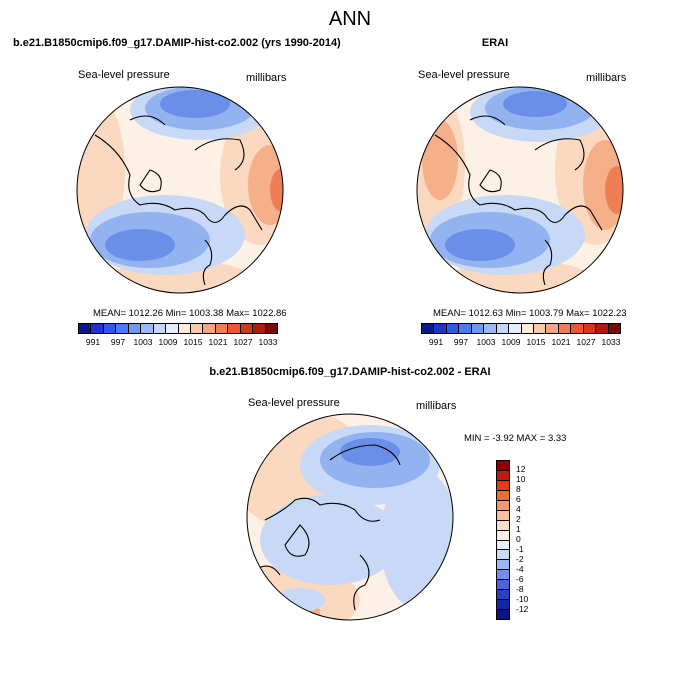 This screenshot has width=700, height=700. I want to click on colorbar-tick-label: -4, so click(520, 569).